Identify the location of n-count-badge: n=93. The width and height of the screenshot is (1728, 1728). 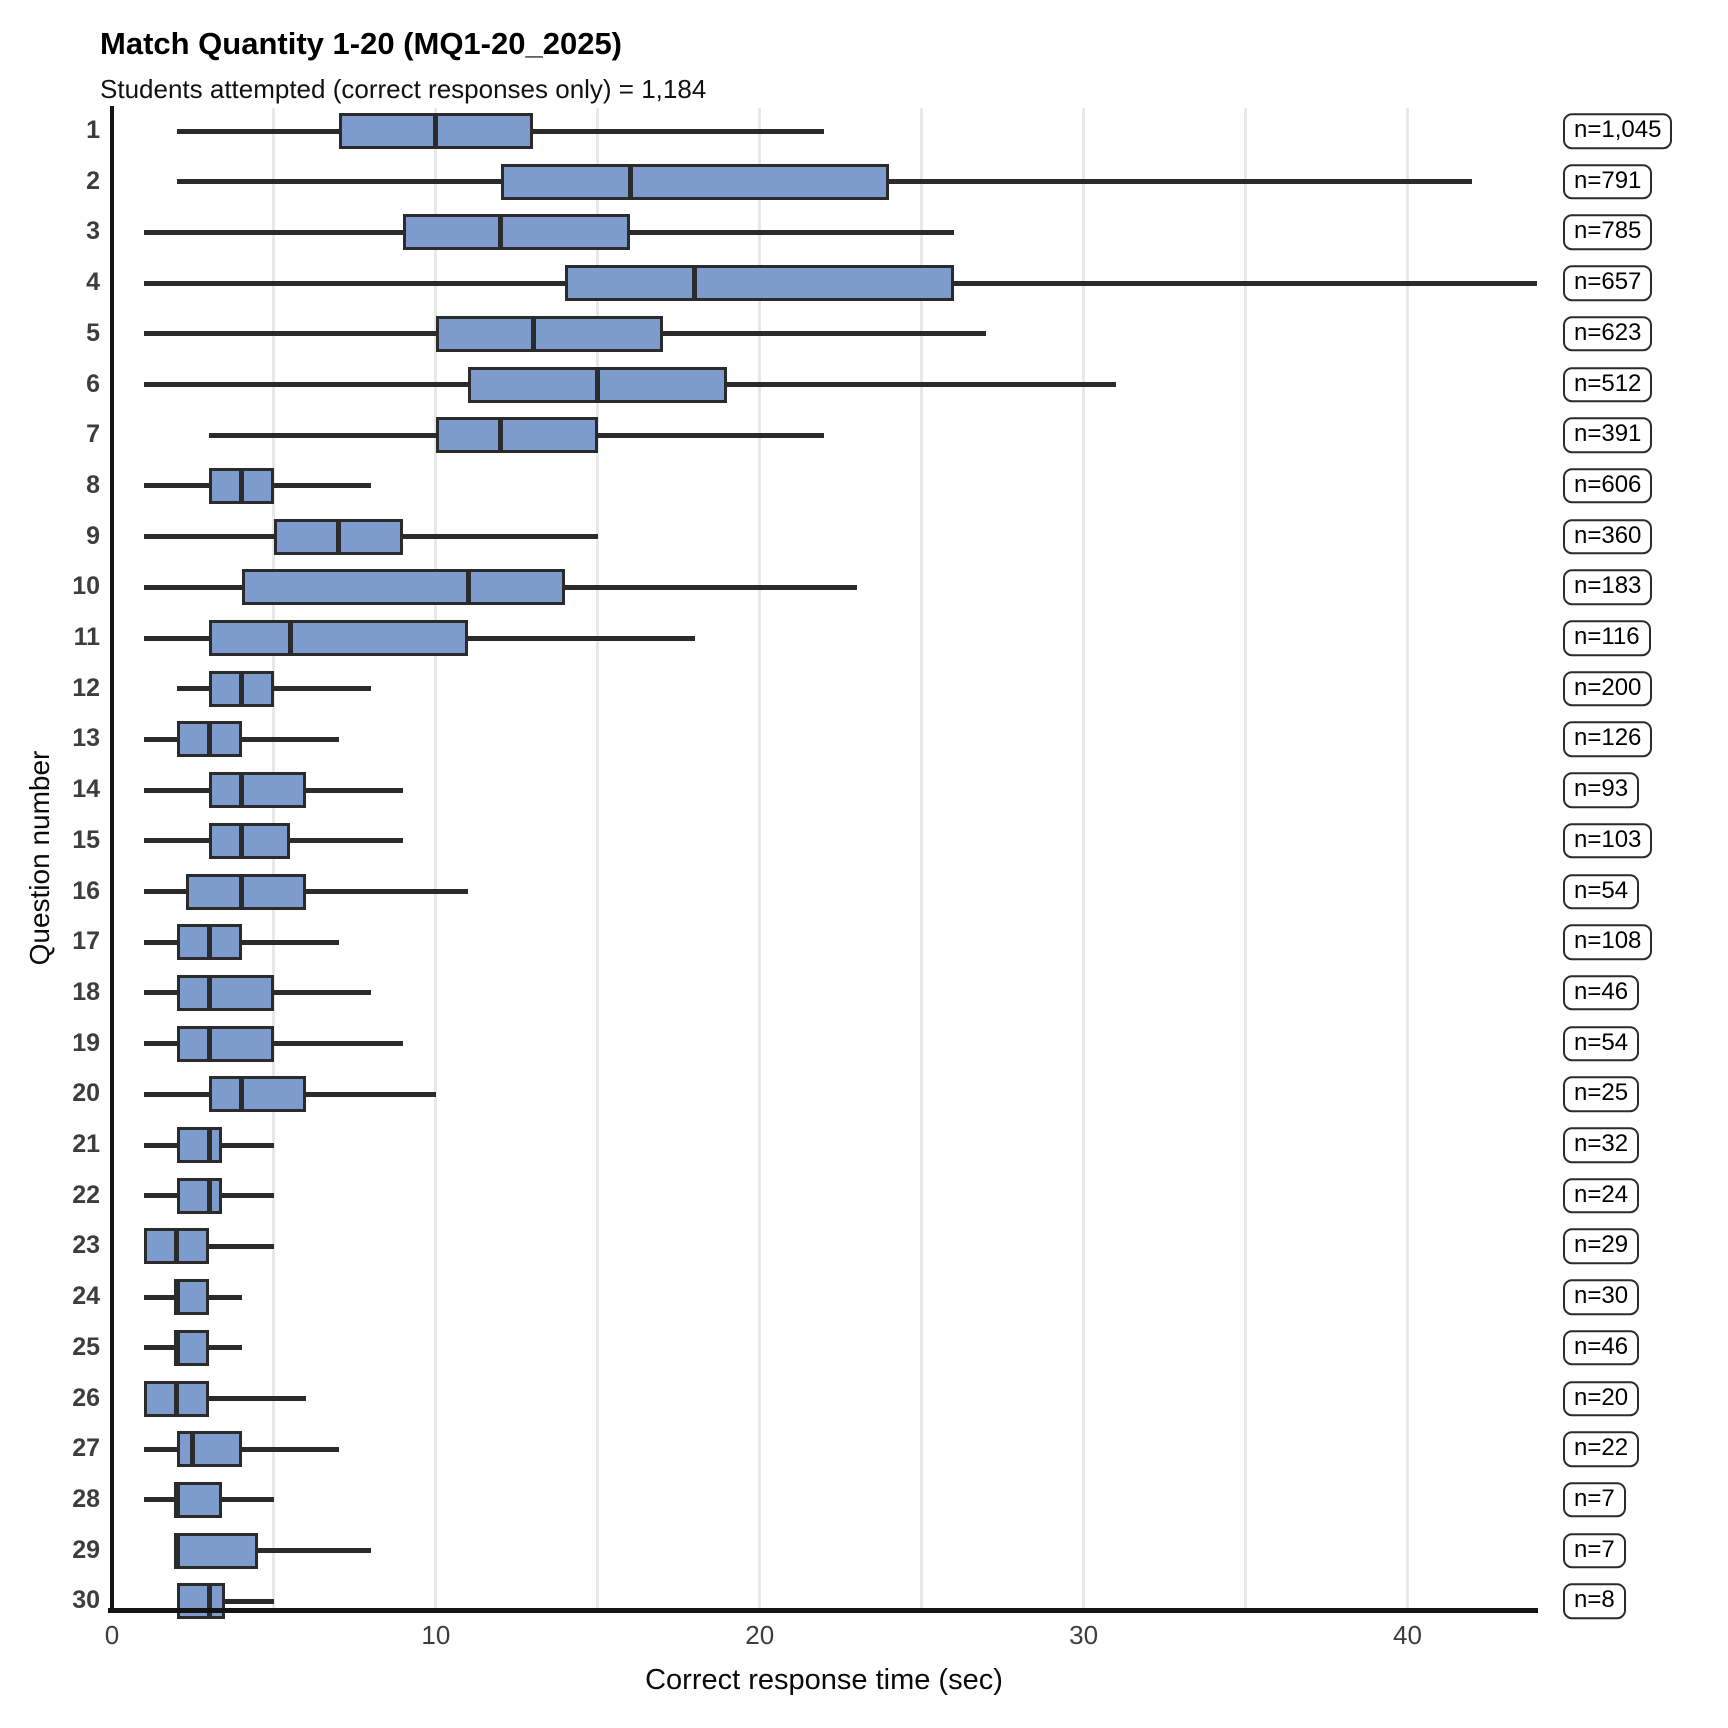
(1601, 790).